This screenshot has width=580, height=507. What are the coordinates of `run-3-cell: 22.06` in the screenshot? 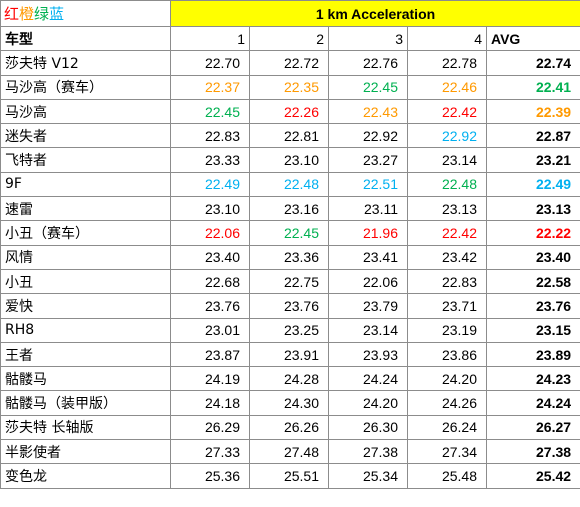 It's located at (368, 281).